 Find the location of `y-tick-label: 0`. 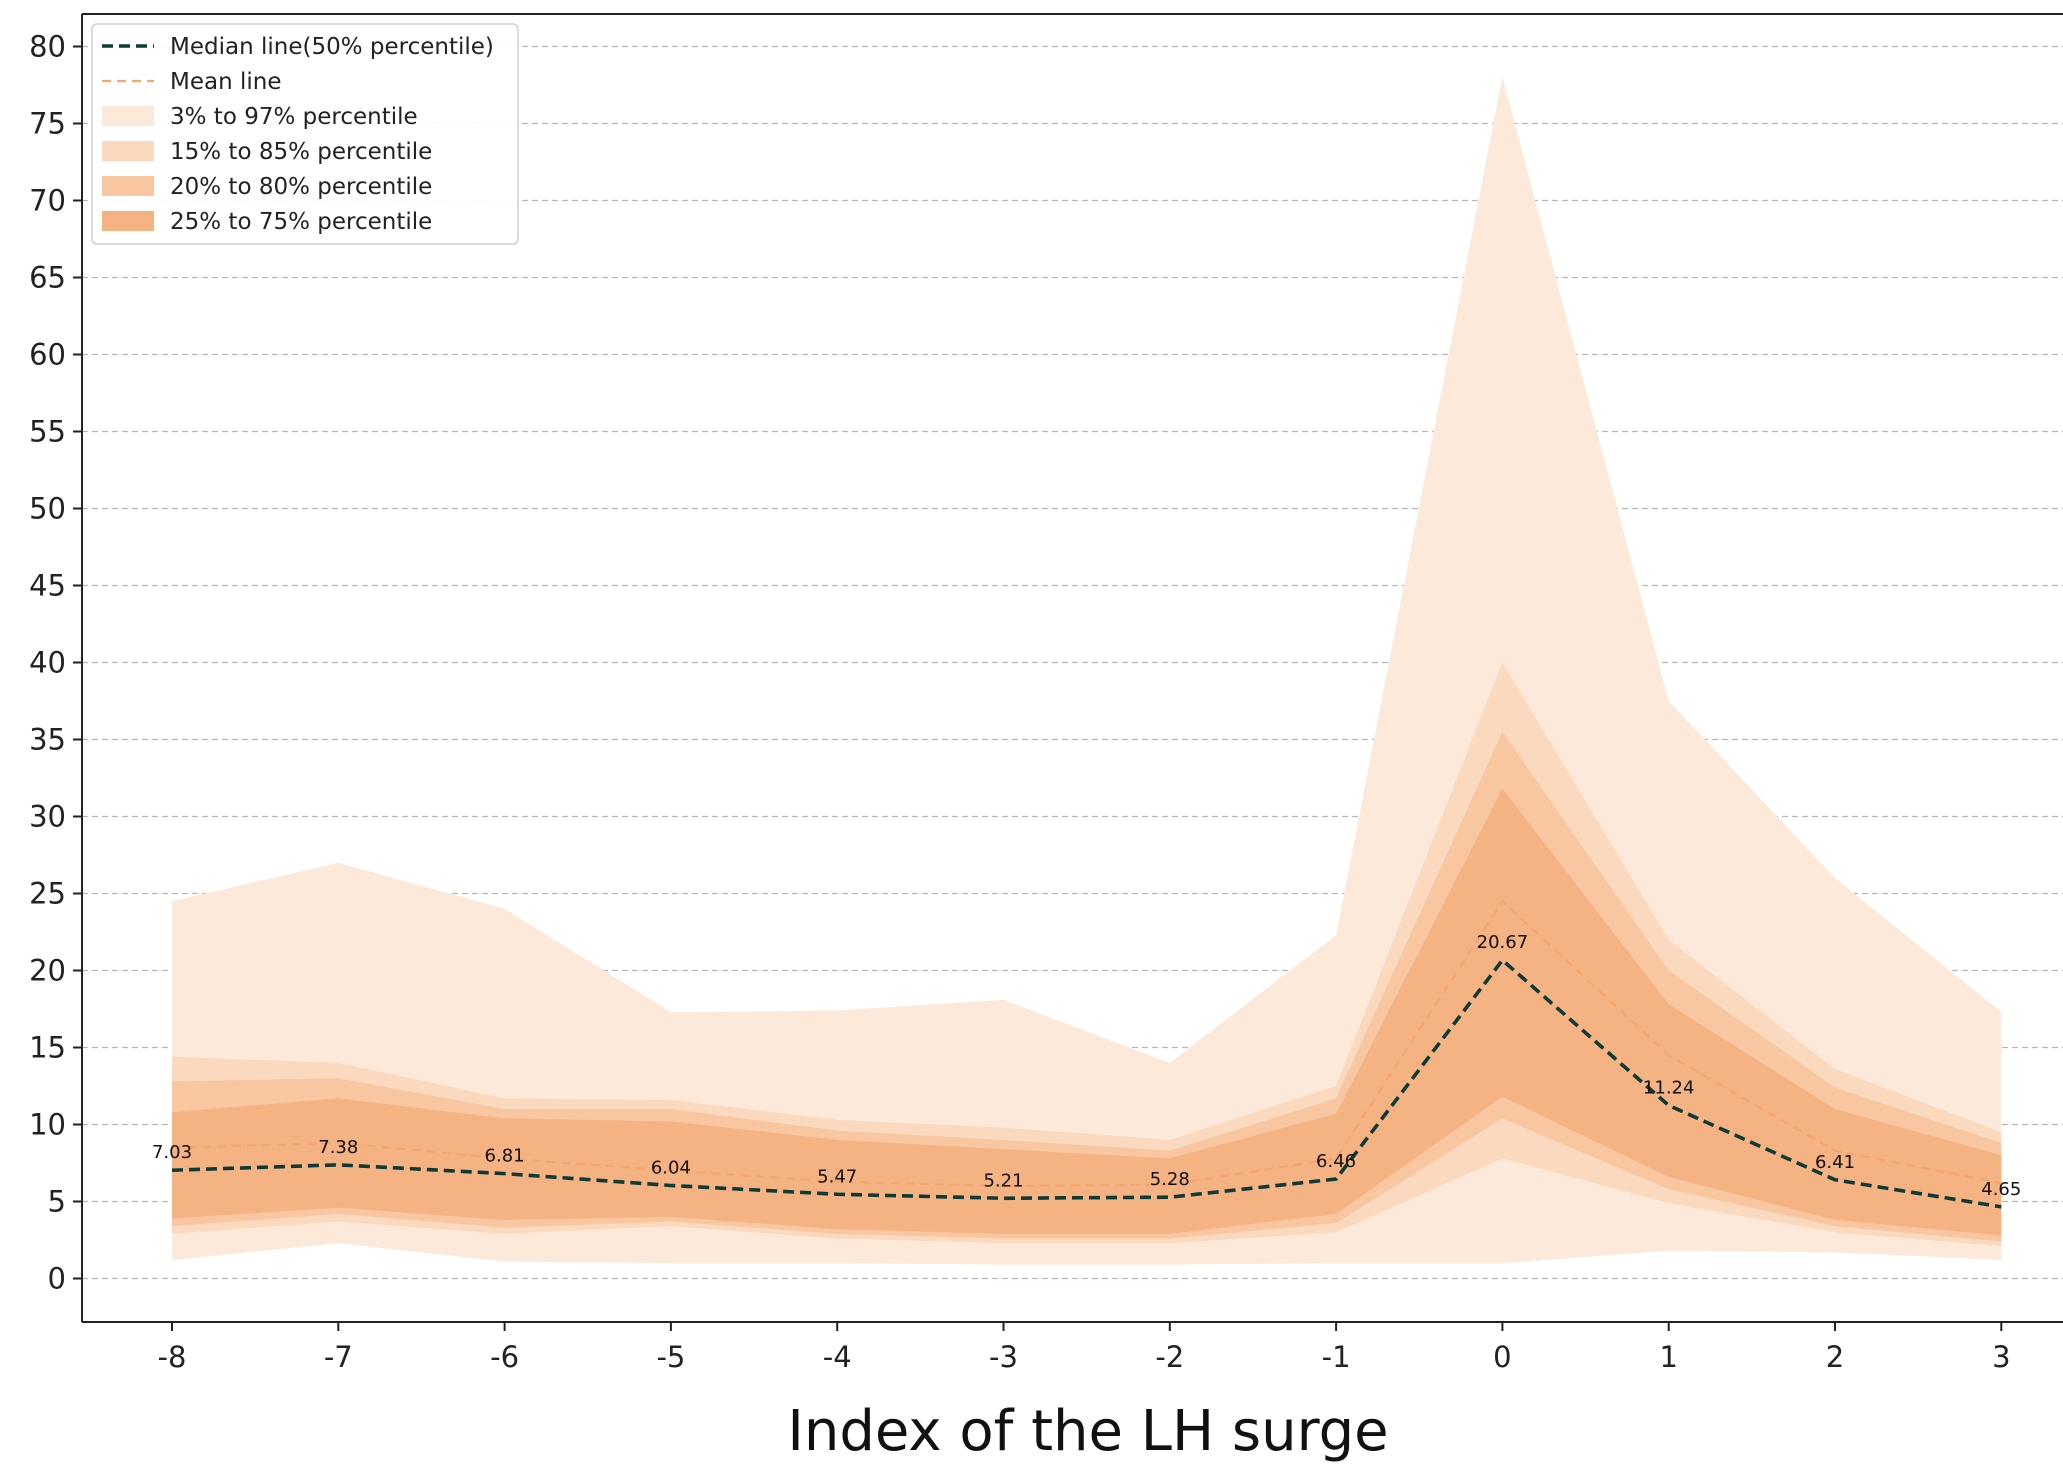

y-tick-label: 0 is located at coordinates (57, 1279).